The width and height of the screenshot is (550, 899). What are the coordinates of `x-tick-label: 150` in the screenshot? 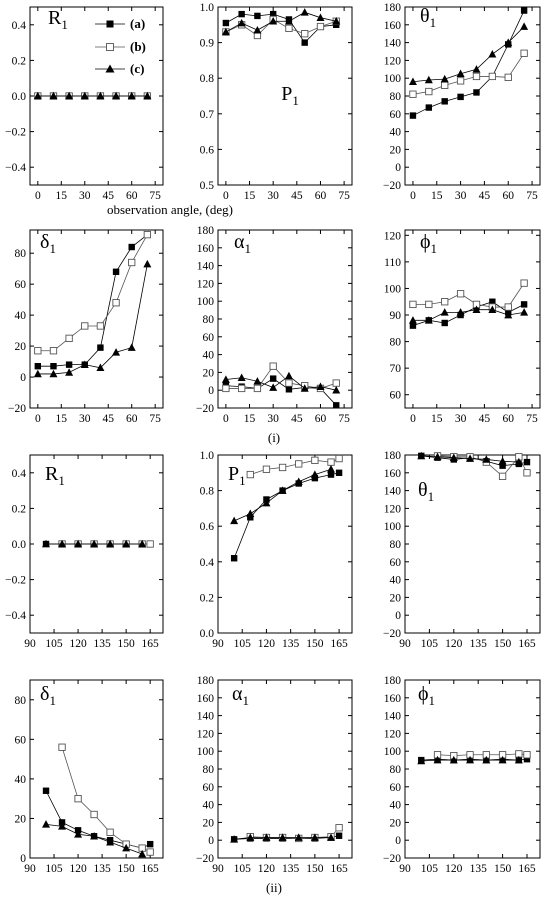 It's located at (503, 869).